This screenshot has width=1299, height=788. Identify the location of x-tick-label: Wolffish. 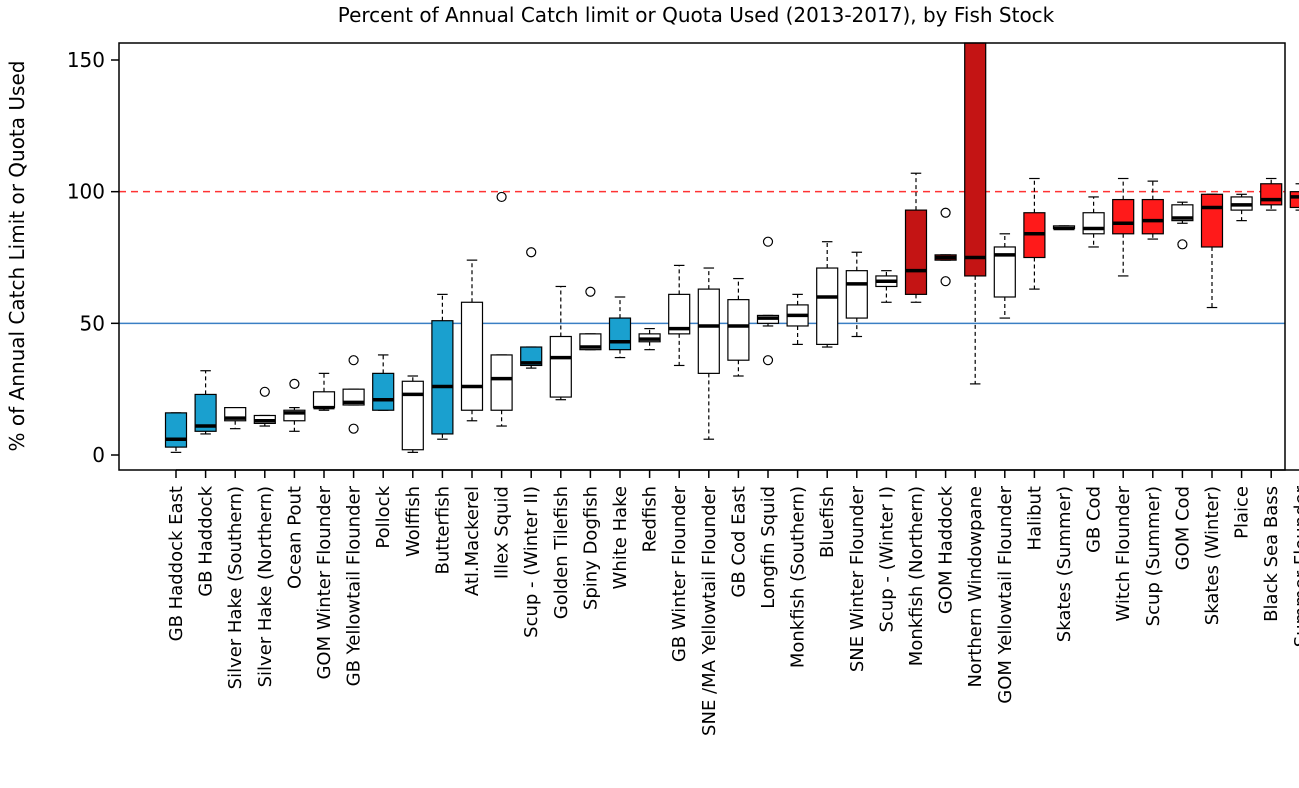
(413, 521).